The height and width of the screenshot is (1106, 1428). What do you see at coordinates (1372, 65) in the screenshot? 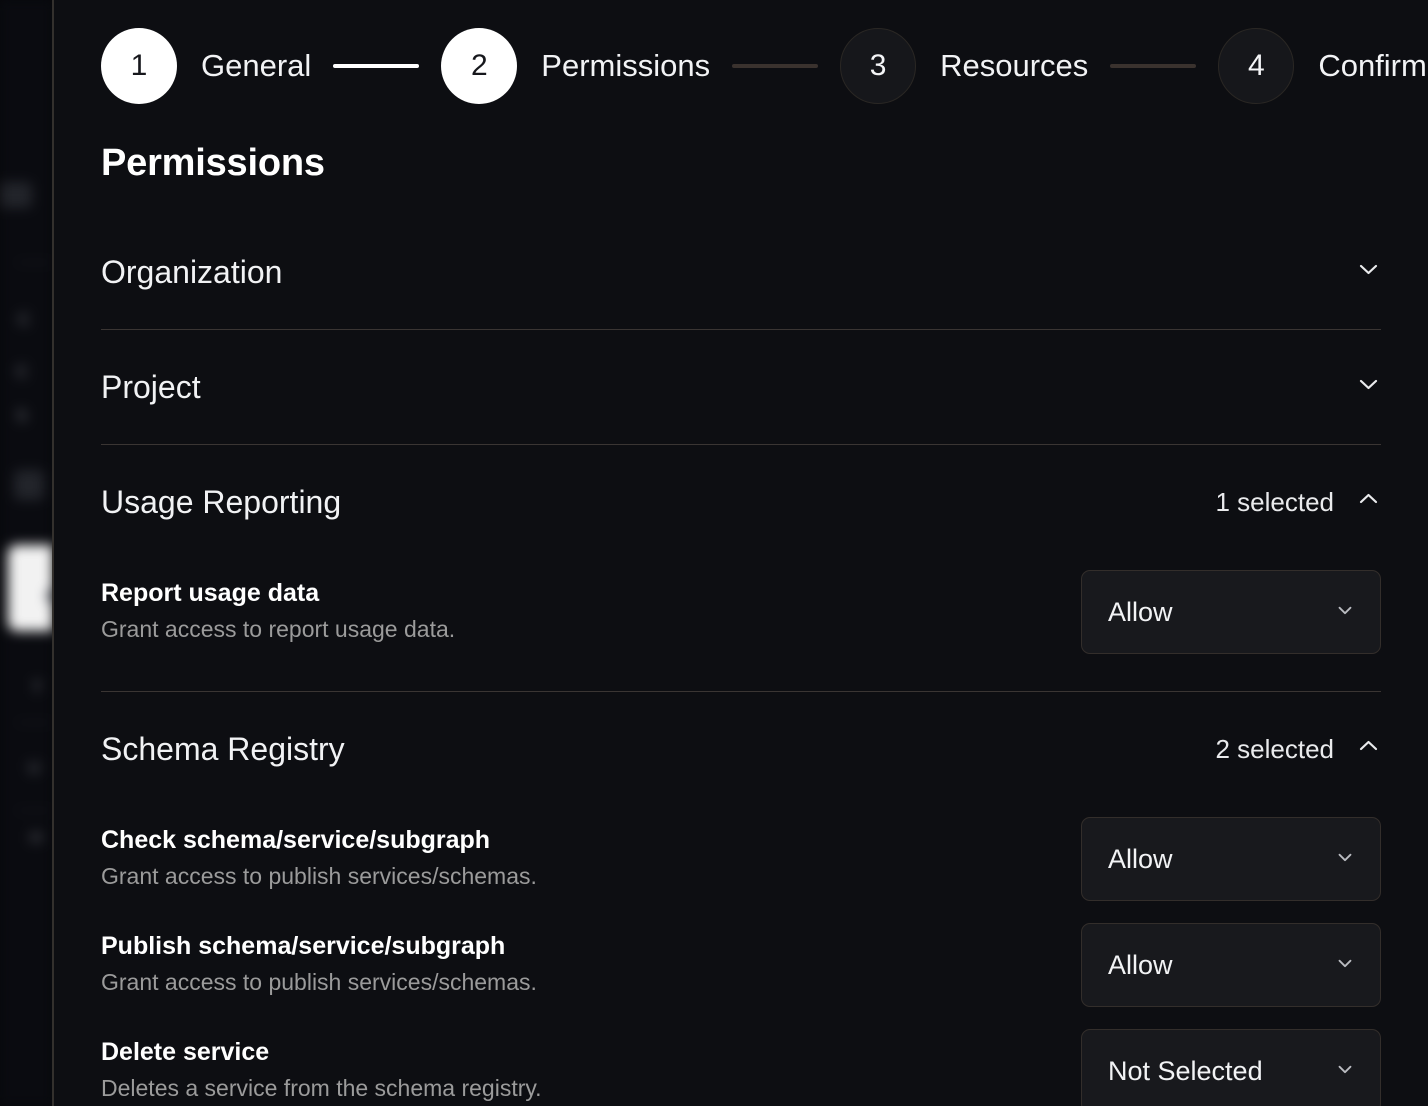
I see `step-label: Confirm` at bounding box center [1372, 65].